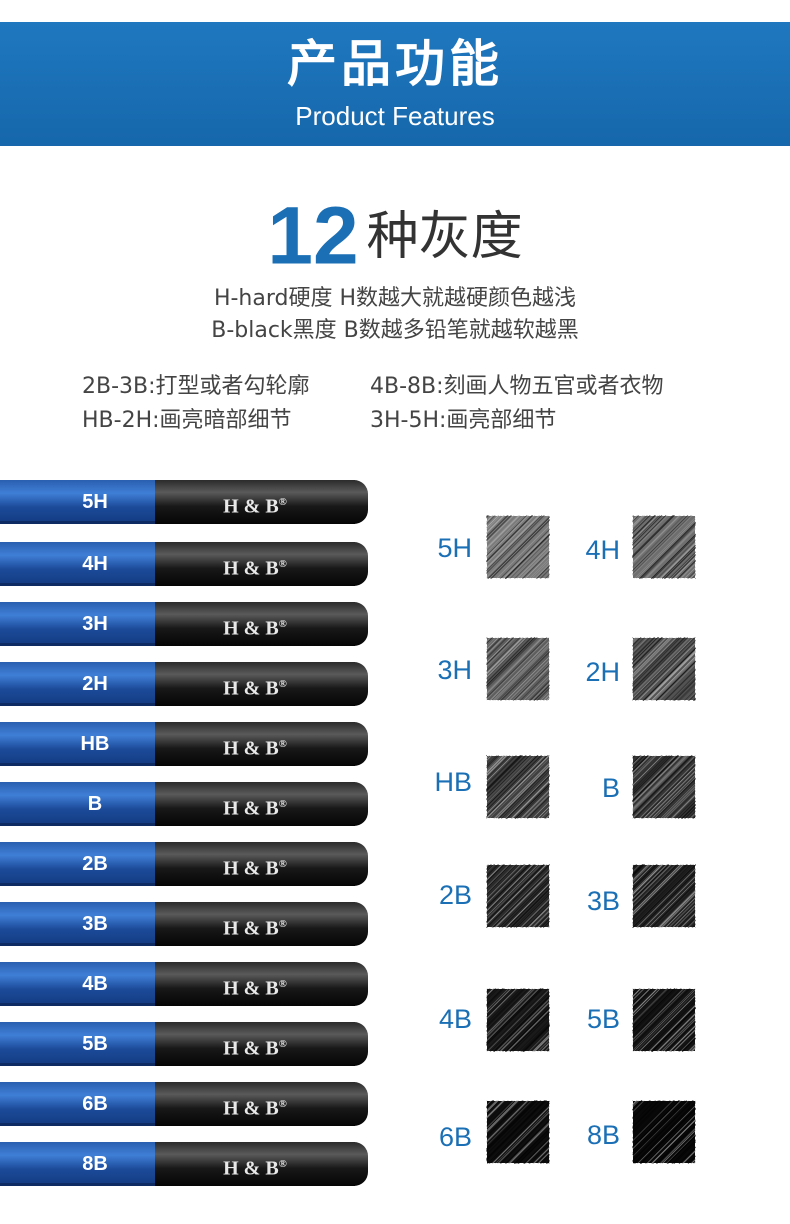  I want to click on banner-subtitle: Product Features, so click(395, 116).